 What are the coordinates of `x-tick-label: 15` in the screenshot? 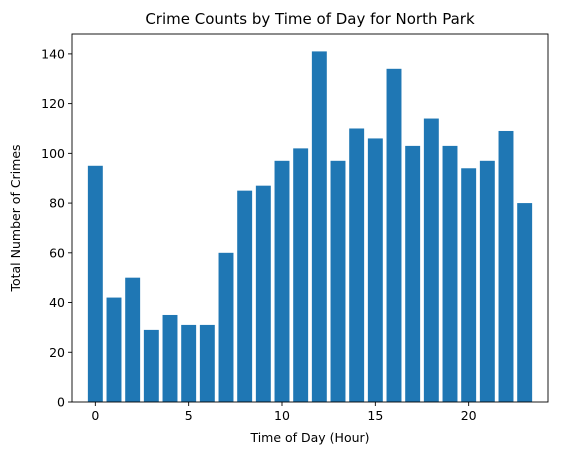 It's located at (375, 415).